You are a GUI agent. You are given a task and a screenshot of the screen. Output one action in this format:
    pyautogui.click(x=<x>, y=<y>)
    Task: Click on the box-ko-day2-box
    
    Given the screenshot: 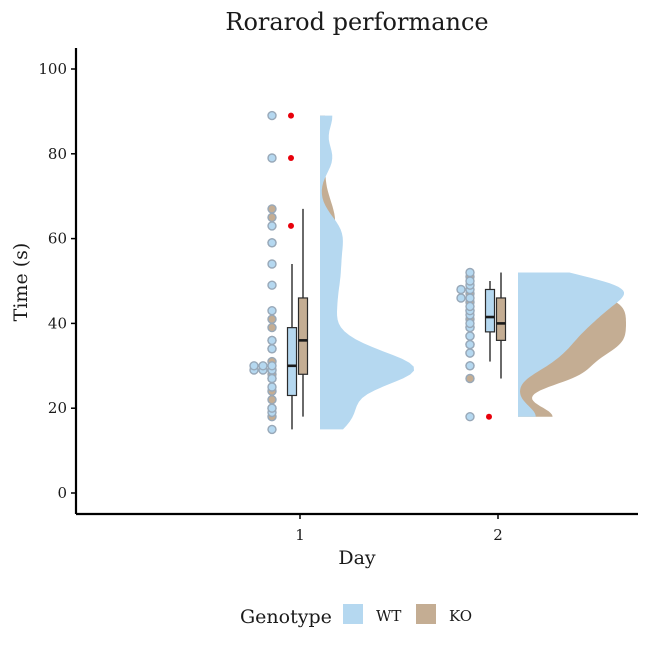 What is the action you would take?
    pyautogui.click(x=501, y=319)
    